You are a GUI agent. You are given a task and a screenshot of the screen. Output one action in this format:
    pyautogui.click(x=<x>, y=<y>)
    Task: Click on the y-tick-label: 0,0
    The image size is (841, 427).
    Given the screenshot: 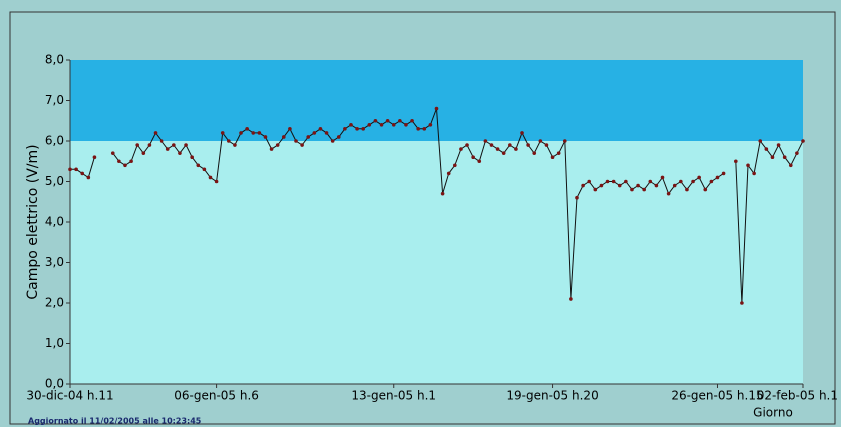 What is the action you would take?
    pyautogui.click(x=54, y=384)
    